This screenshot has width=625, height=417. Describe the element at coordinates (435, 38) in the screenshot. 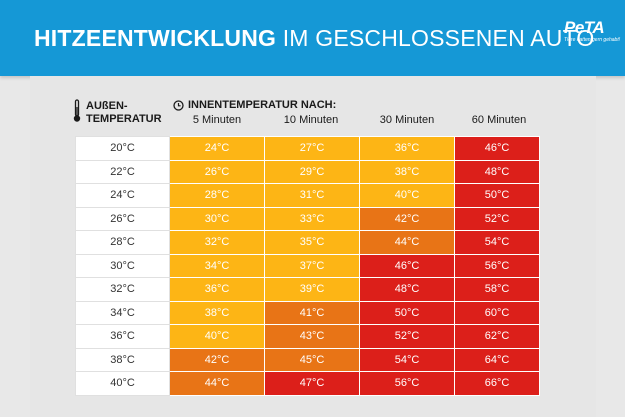

I see `title-rest: IM GESCHLOSSENEN AUTO` at that location.